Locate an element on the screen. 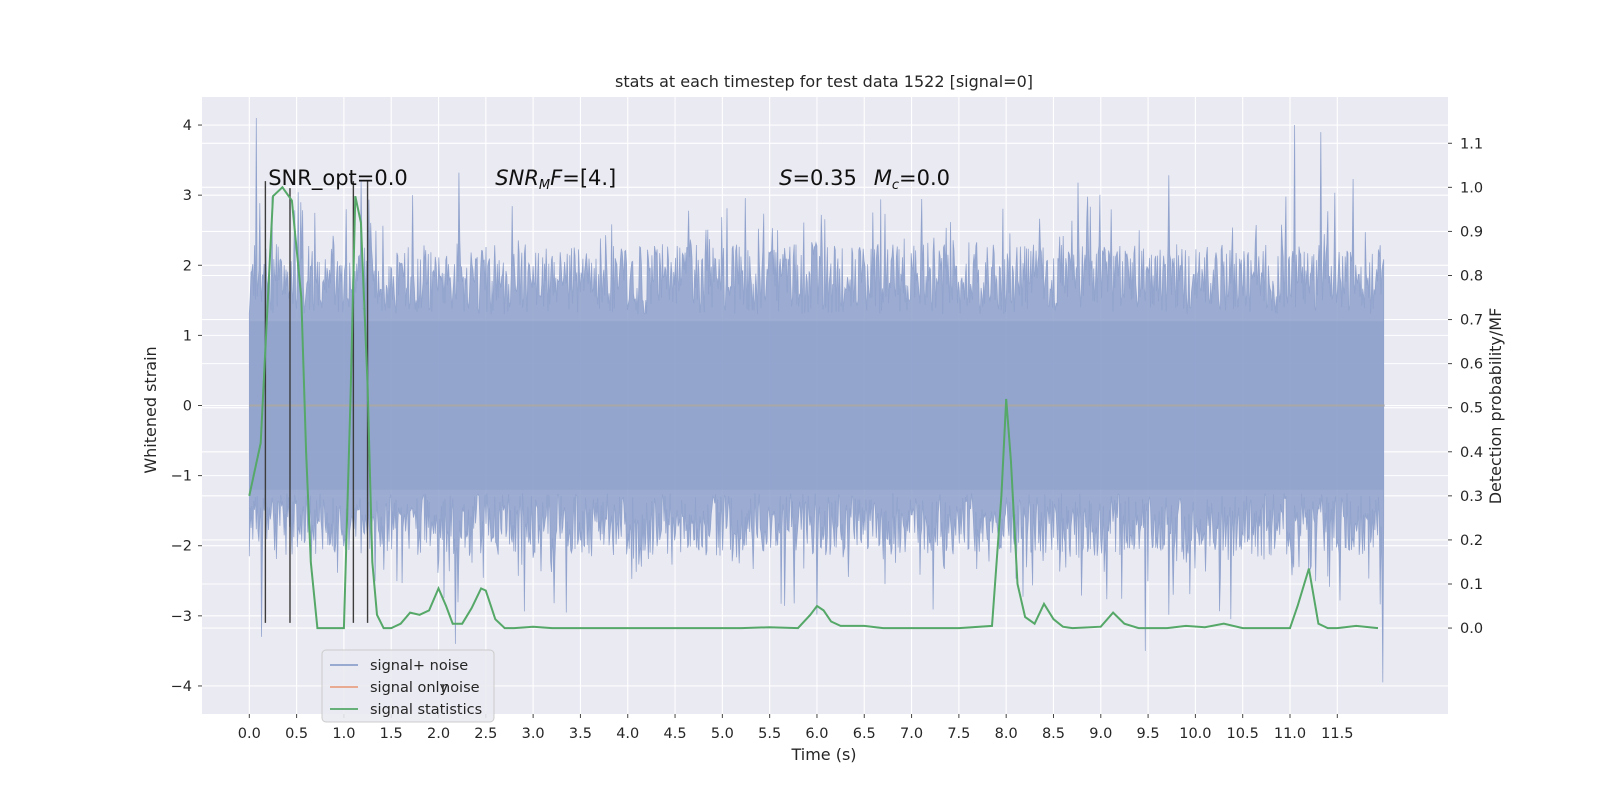 This screenshot has height=800, width=1600. x-tick-label: 0.0 is located at coordinates (249, 734).